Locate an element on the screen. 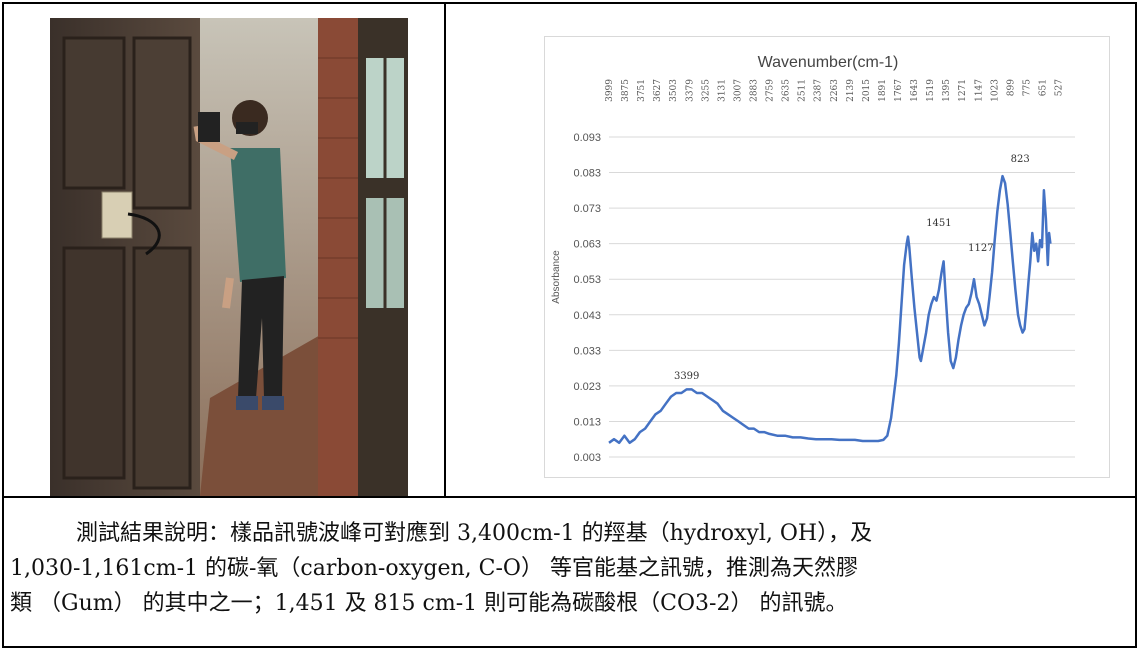  x-tick-label: 2635 is located at coordinates (787, 90).